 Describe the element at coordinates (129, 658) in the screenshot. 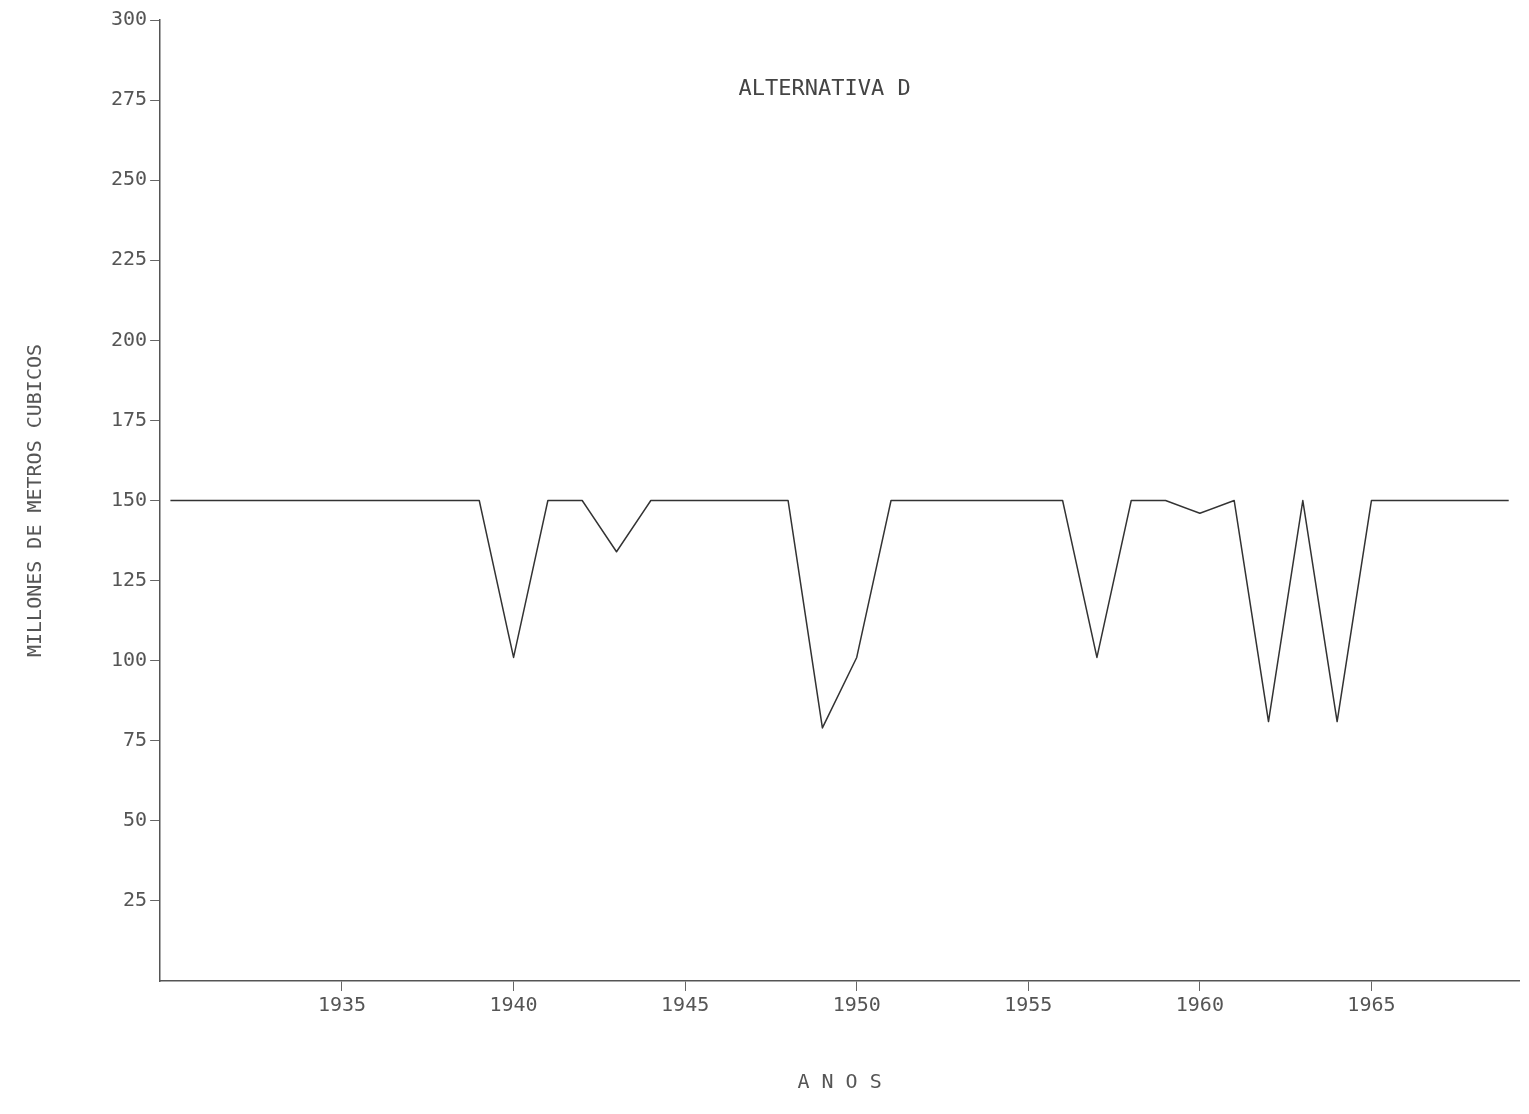

I see `y-tick-label: 100` at that location.